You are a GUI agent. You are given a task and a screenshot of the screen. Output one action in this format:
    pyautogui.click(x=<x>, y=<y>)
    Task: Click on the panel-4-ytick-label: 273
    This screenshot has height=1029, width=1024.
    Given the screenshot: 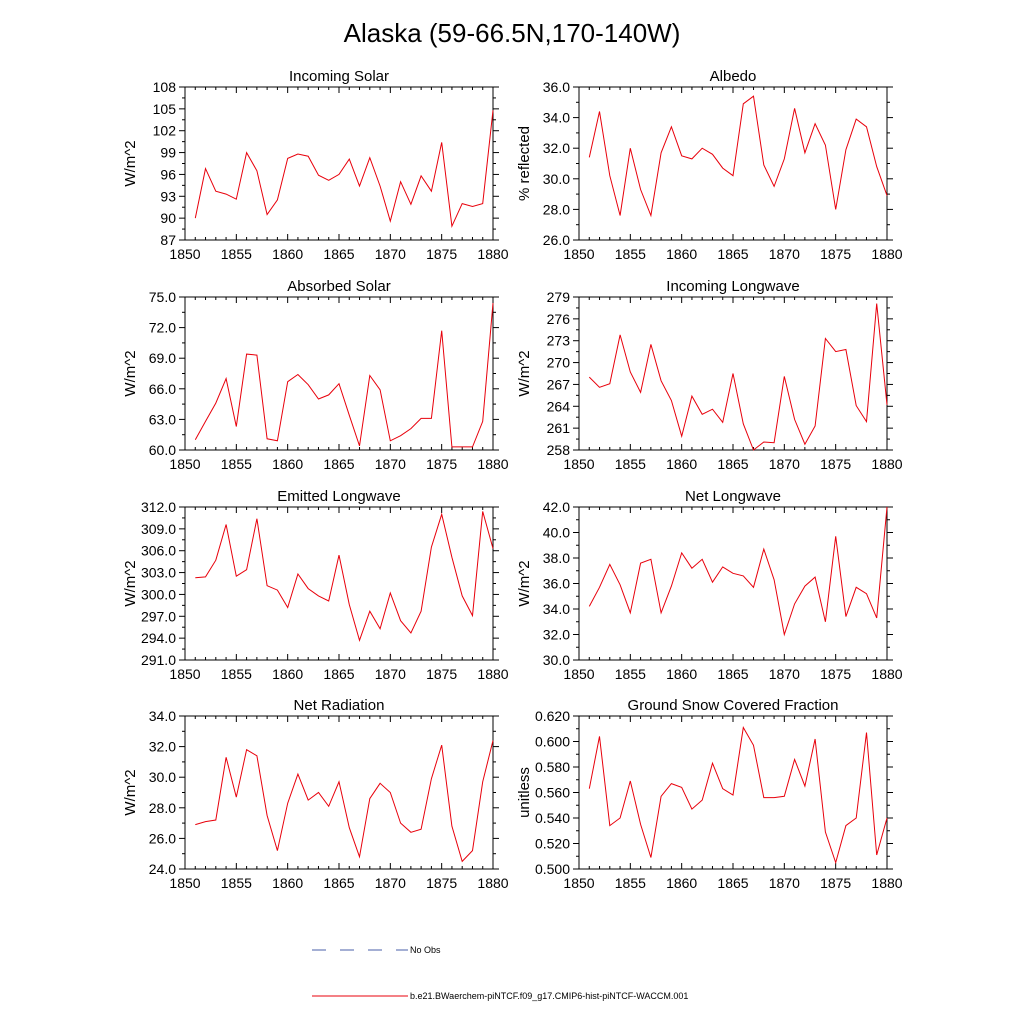 What is the action you would take?
    pyautogui.click(x=559, y=341)
    